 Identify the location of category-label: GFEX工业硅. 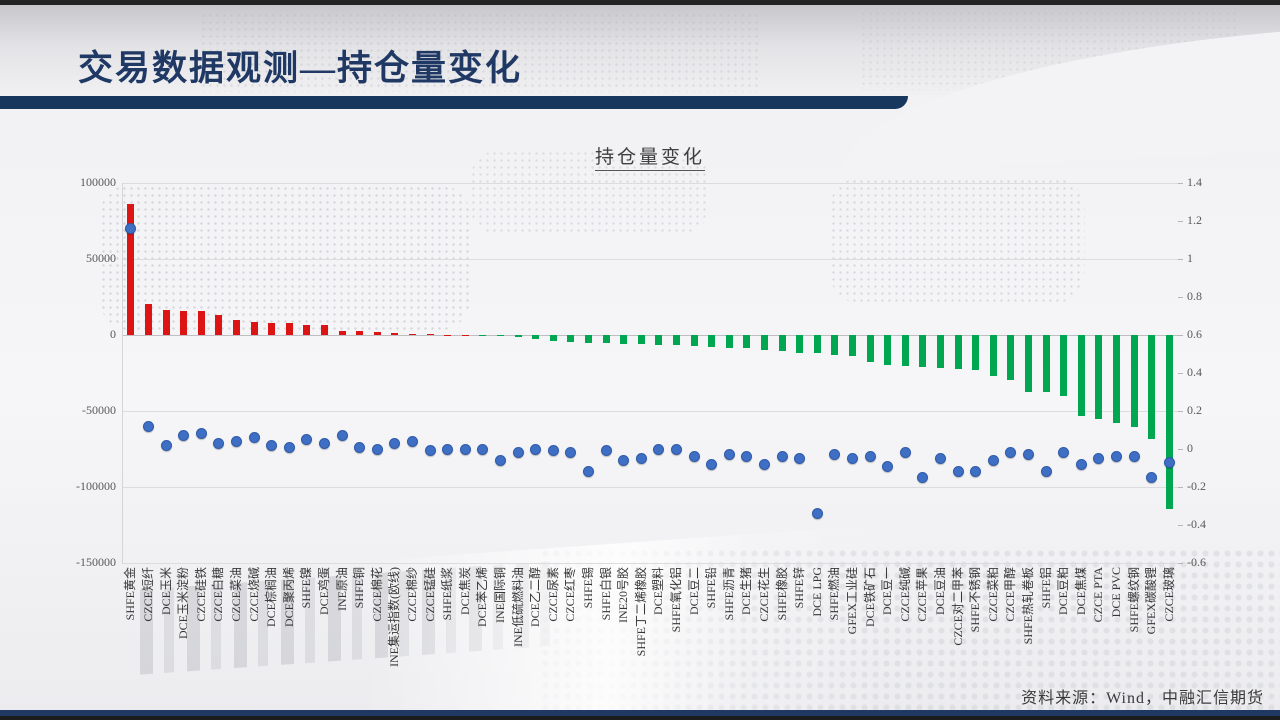
(851, 601).